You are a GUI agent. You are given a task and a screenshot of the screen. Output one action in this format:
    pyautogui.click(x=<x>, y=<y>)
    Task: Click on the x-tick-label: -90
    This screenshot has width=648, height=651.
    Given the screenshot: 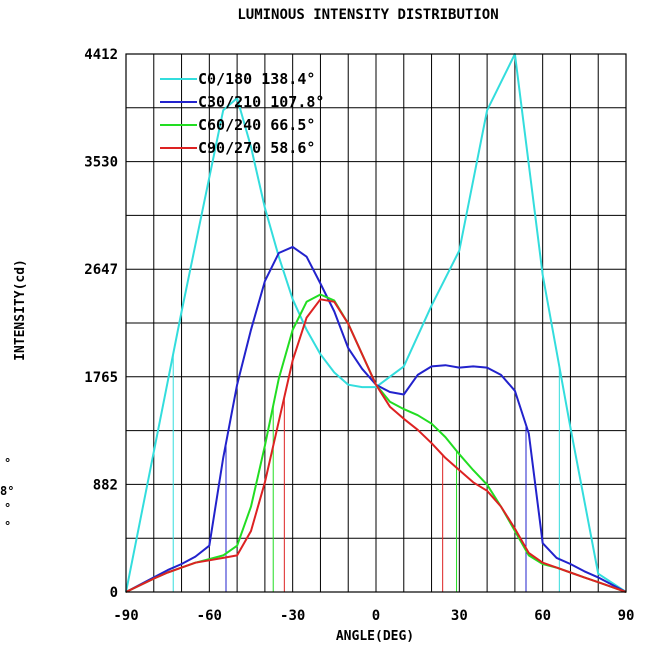 What is the action you would take?
    pyautogui.click(x=125, y=616)
    